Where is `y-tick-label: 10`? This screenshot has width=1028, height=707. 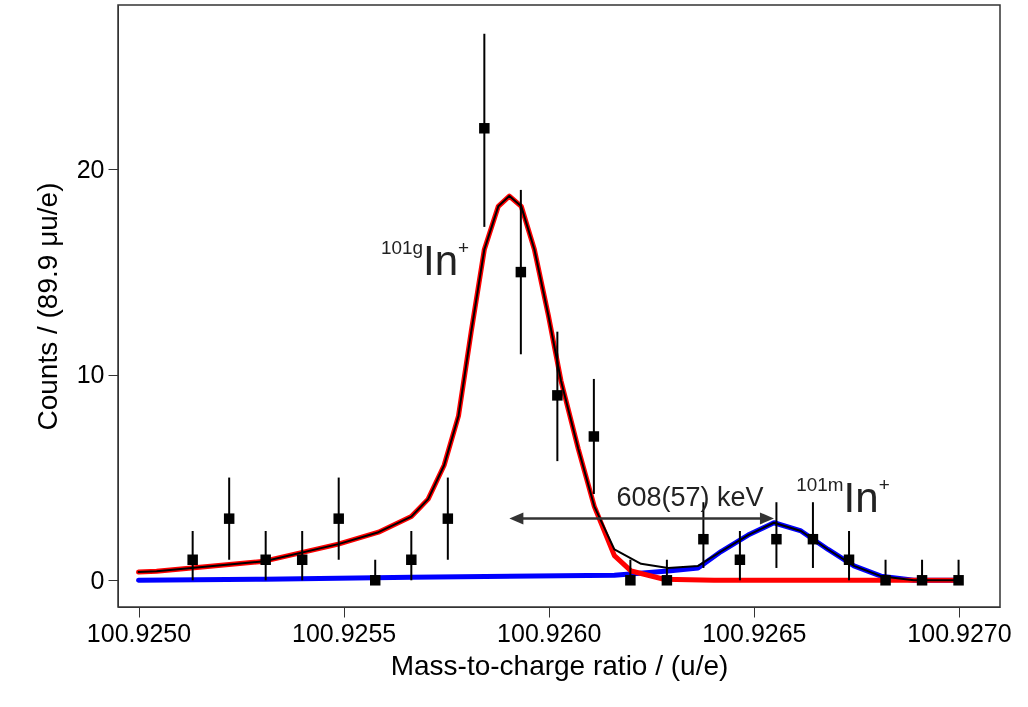 y-tick-label: 10 is located at coordinates (90, 374).